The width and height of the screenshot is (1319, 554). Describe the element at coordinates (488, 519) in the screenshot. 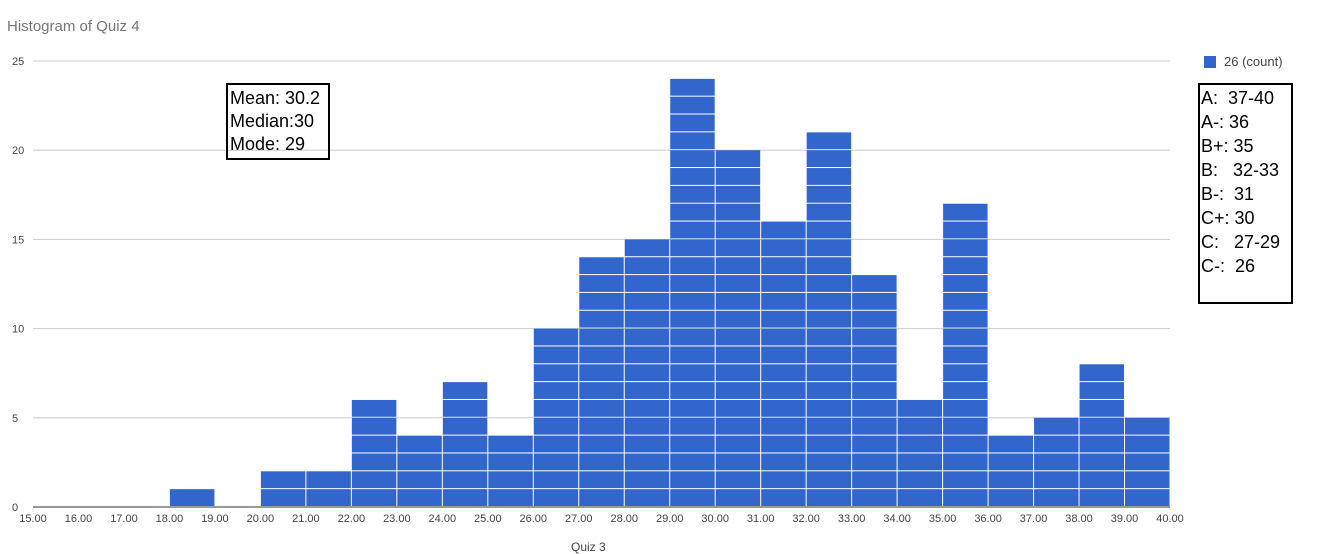

I see `x-tick-label: 25.00` at that location.